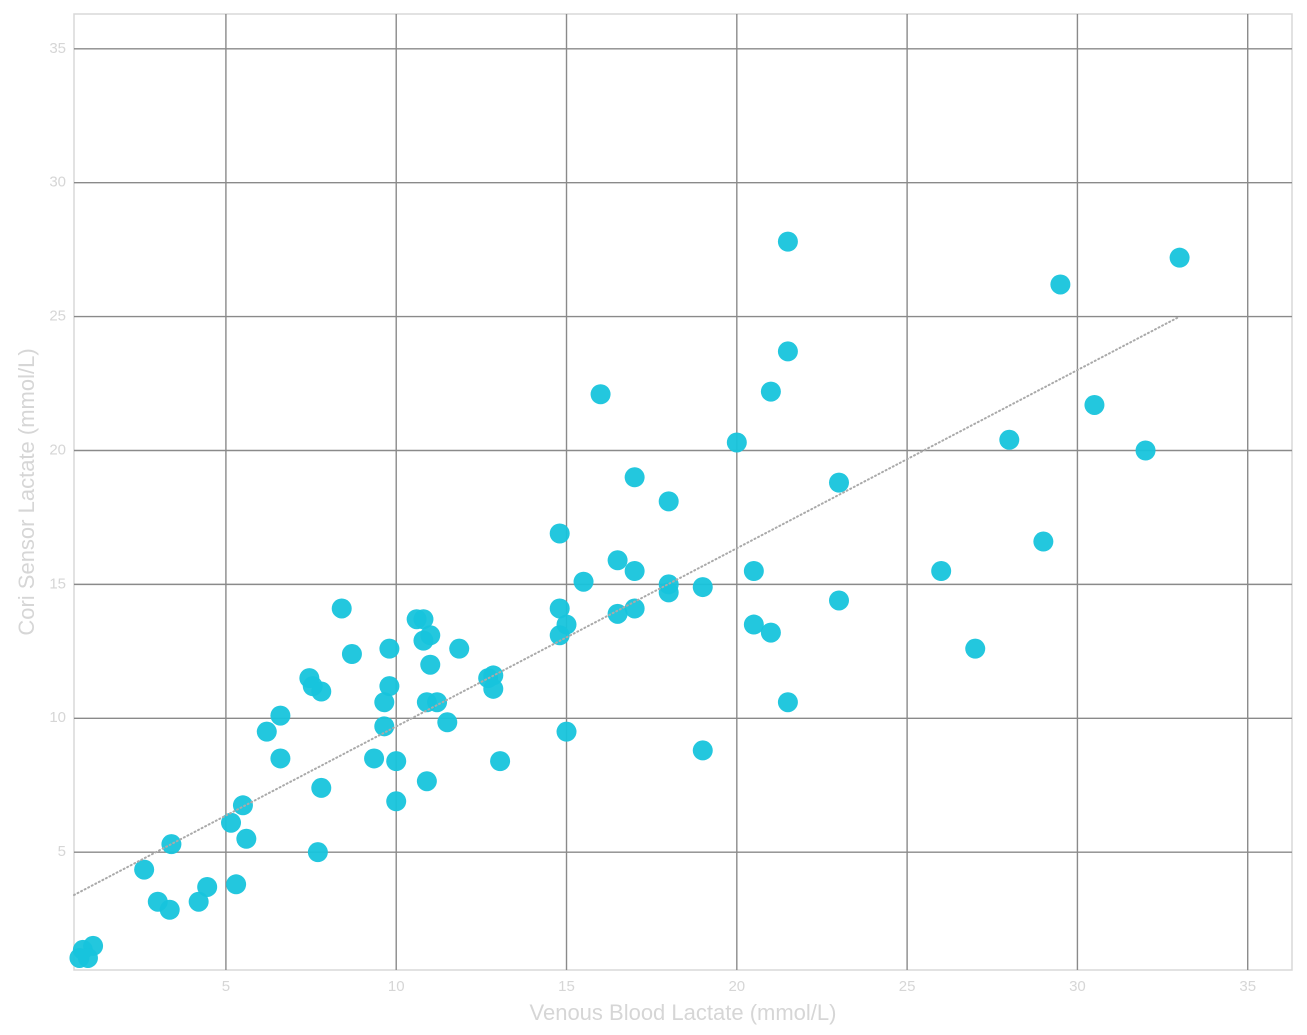 The image size is (1307, 1035). I want to click on x-tick-label: 30, so click(1077, 986).